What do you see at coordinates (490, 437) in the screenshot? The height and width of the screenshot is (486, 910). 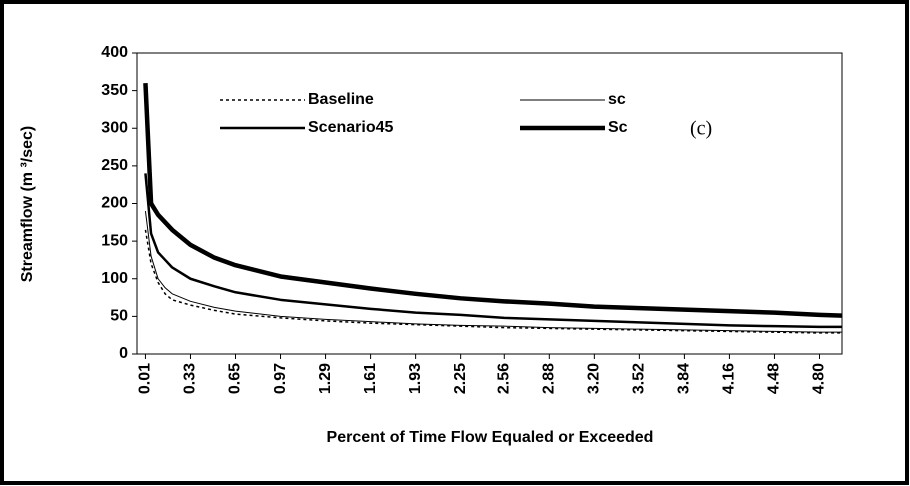 I see `x-axis-label: Percent of Time Flow Equaled or Exceeded` at bounding box center [490, 437].